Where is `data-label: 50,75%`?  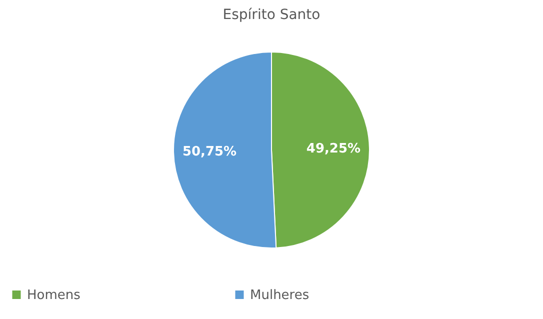 data-label: 50,75% is located at coordinates (209, 152).